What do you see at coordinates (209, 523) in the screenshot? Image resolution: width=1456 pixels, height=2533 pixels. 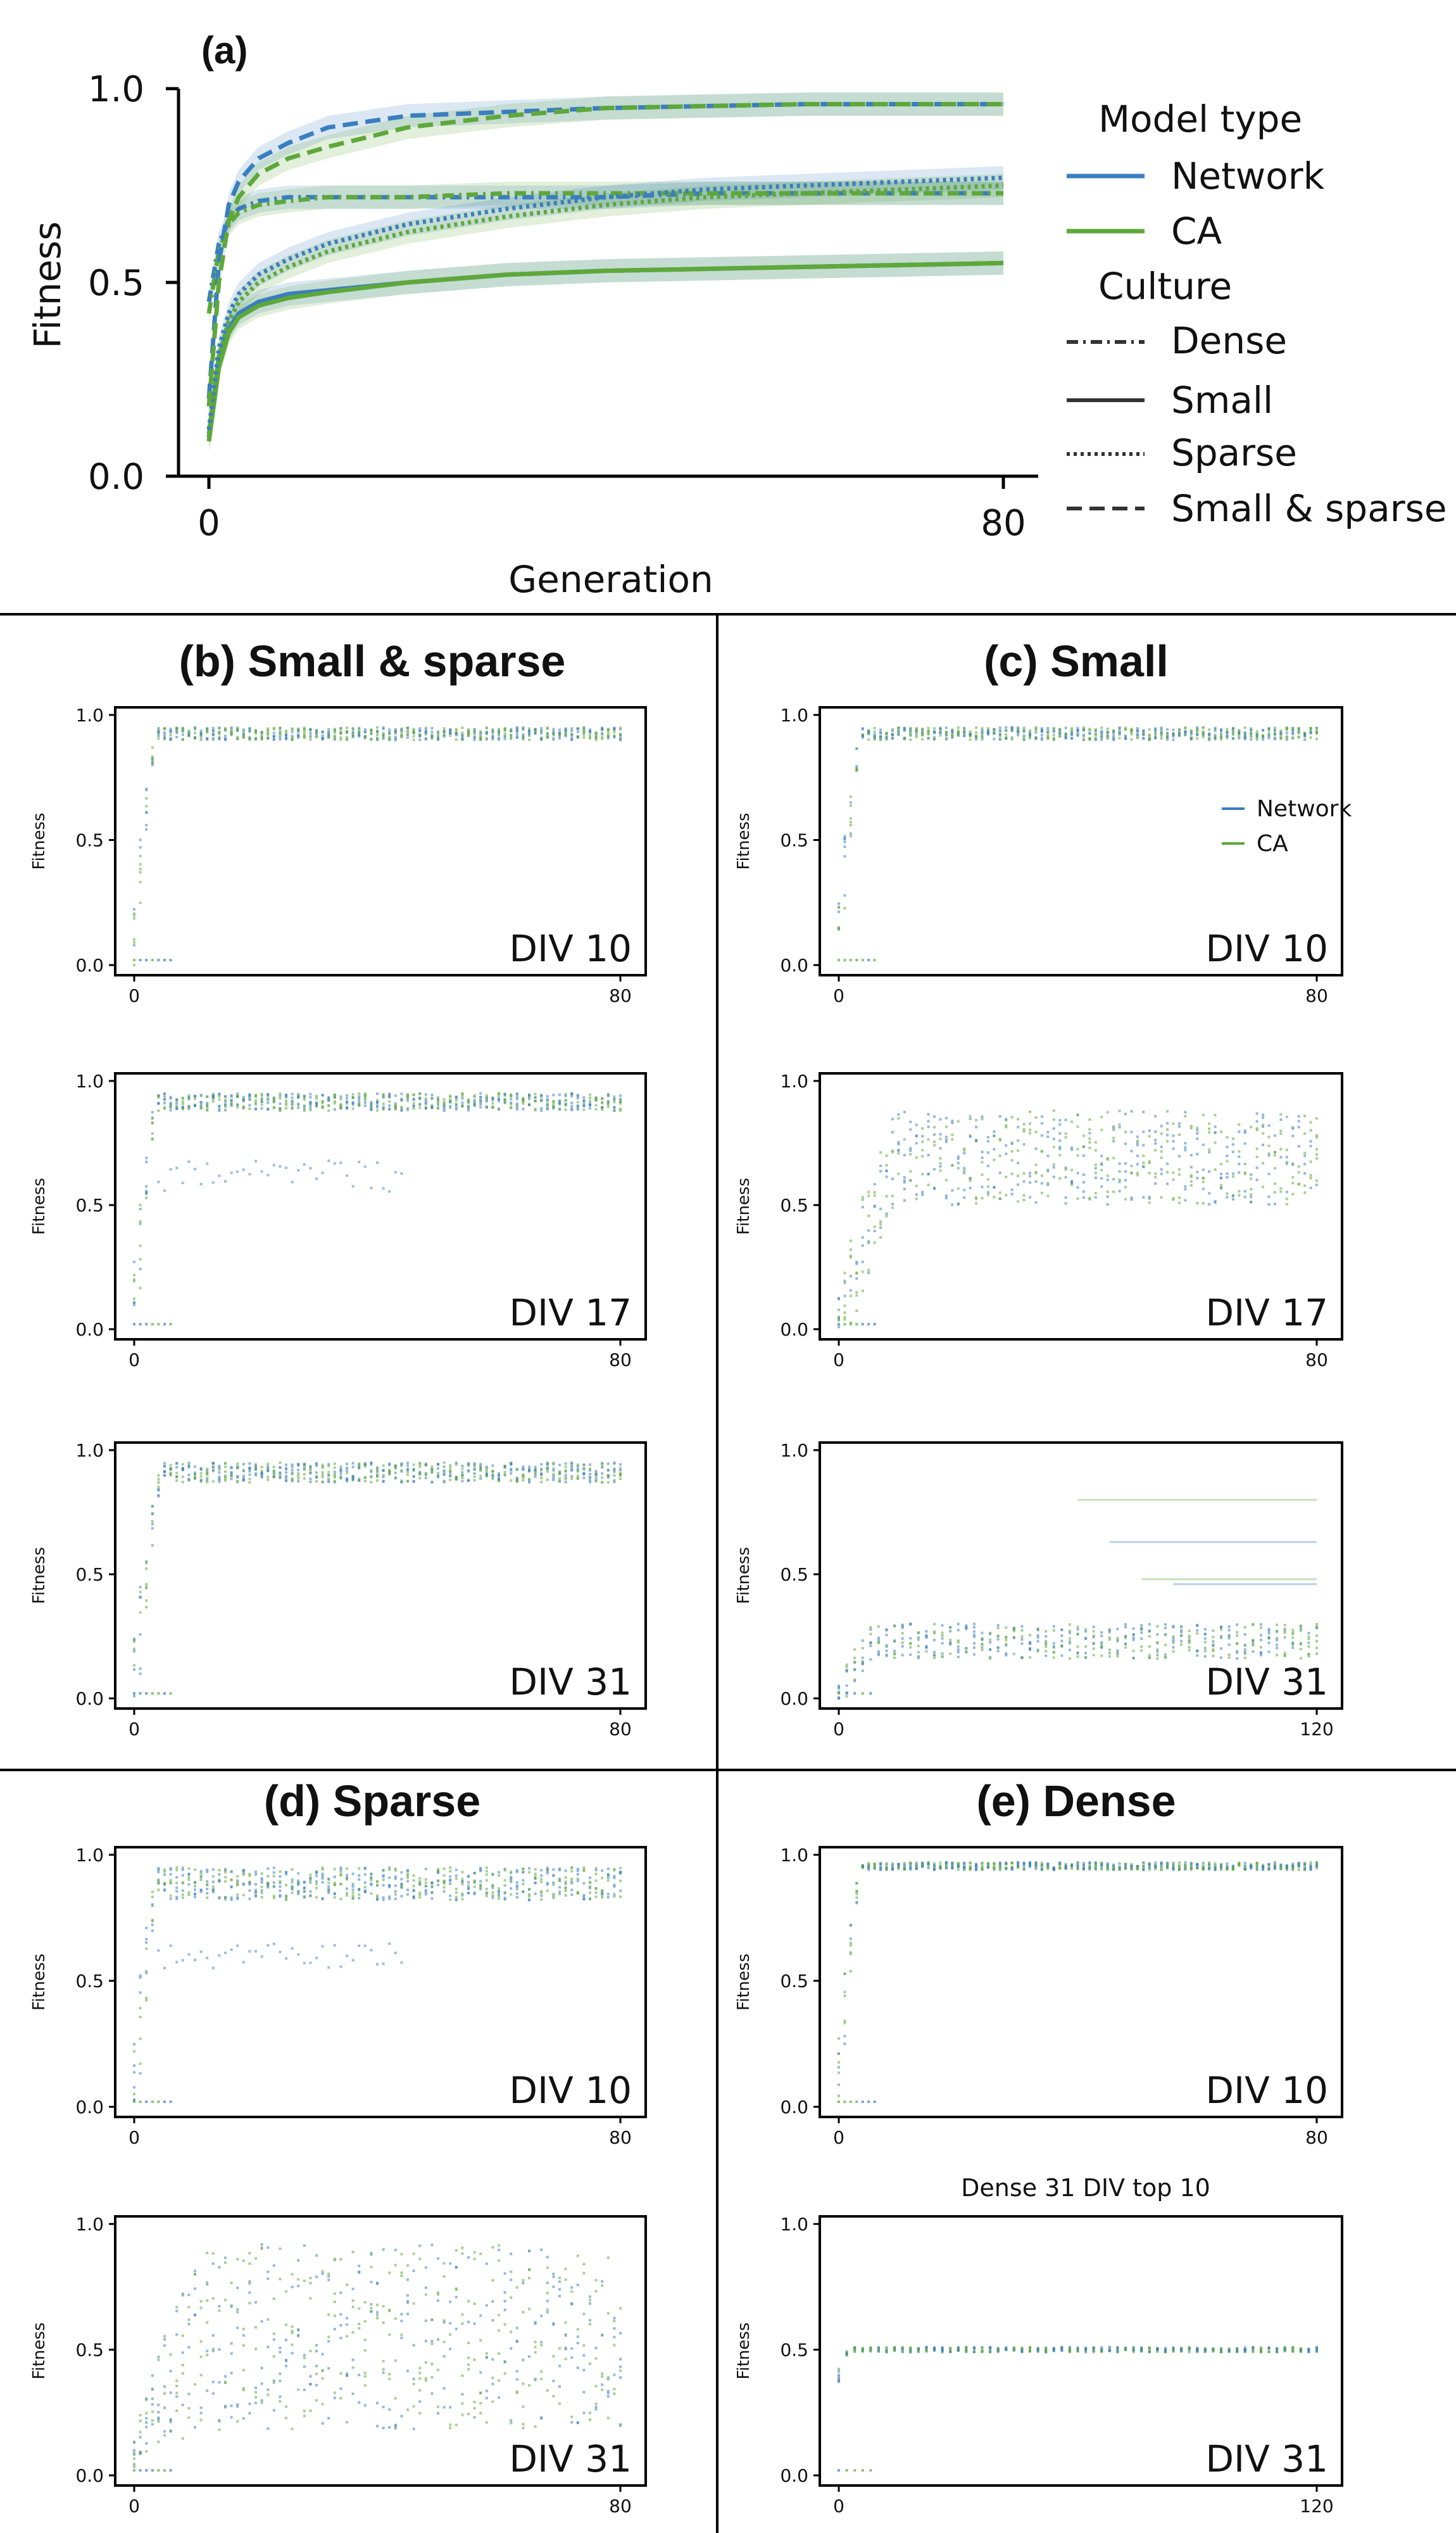 I see `panel-a-xtick-label: 0` at bounding box center [209, 523].